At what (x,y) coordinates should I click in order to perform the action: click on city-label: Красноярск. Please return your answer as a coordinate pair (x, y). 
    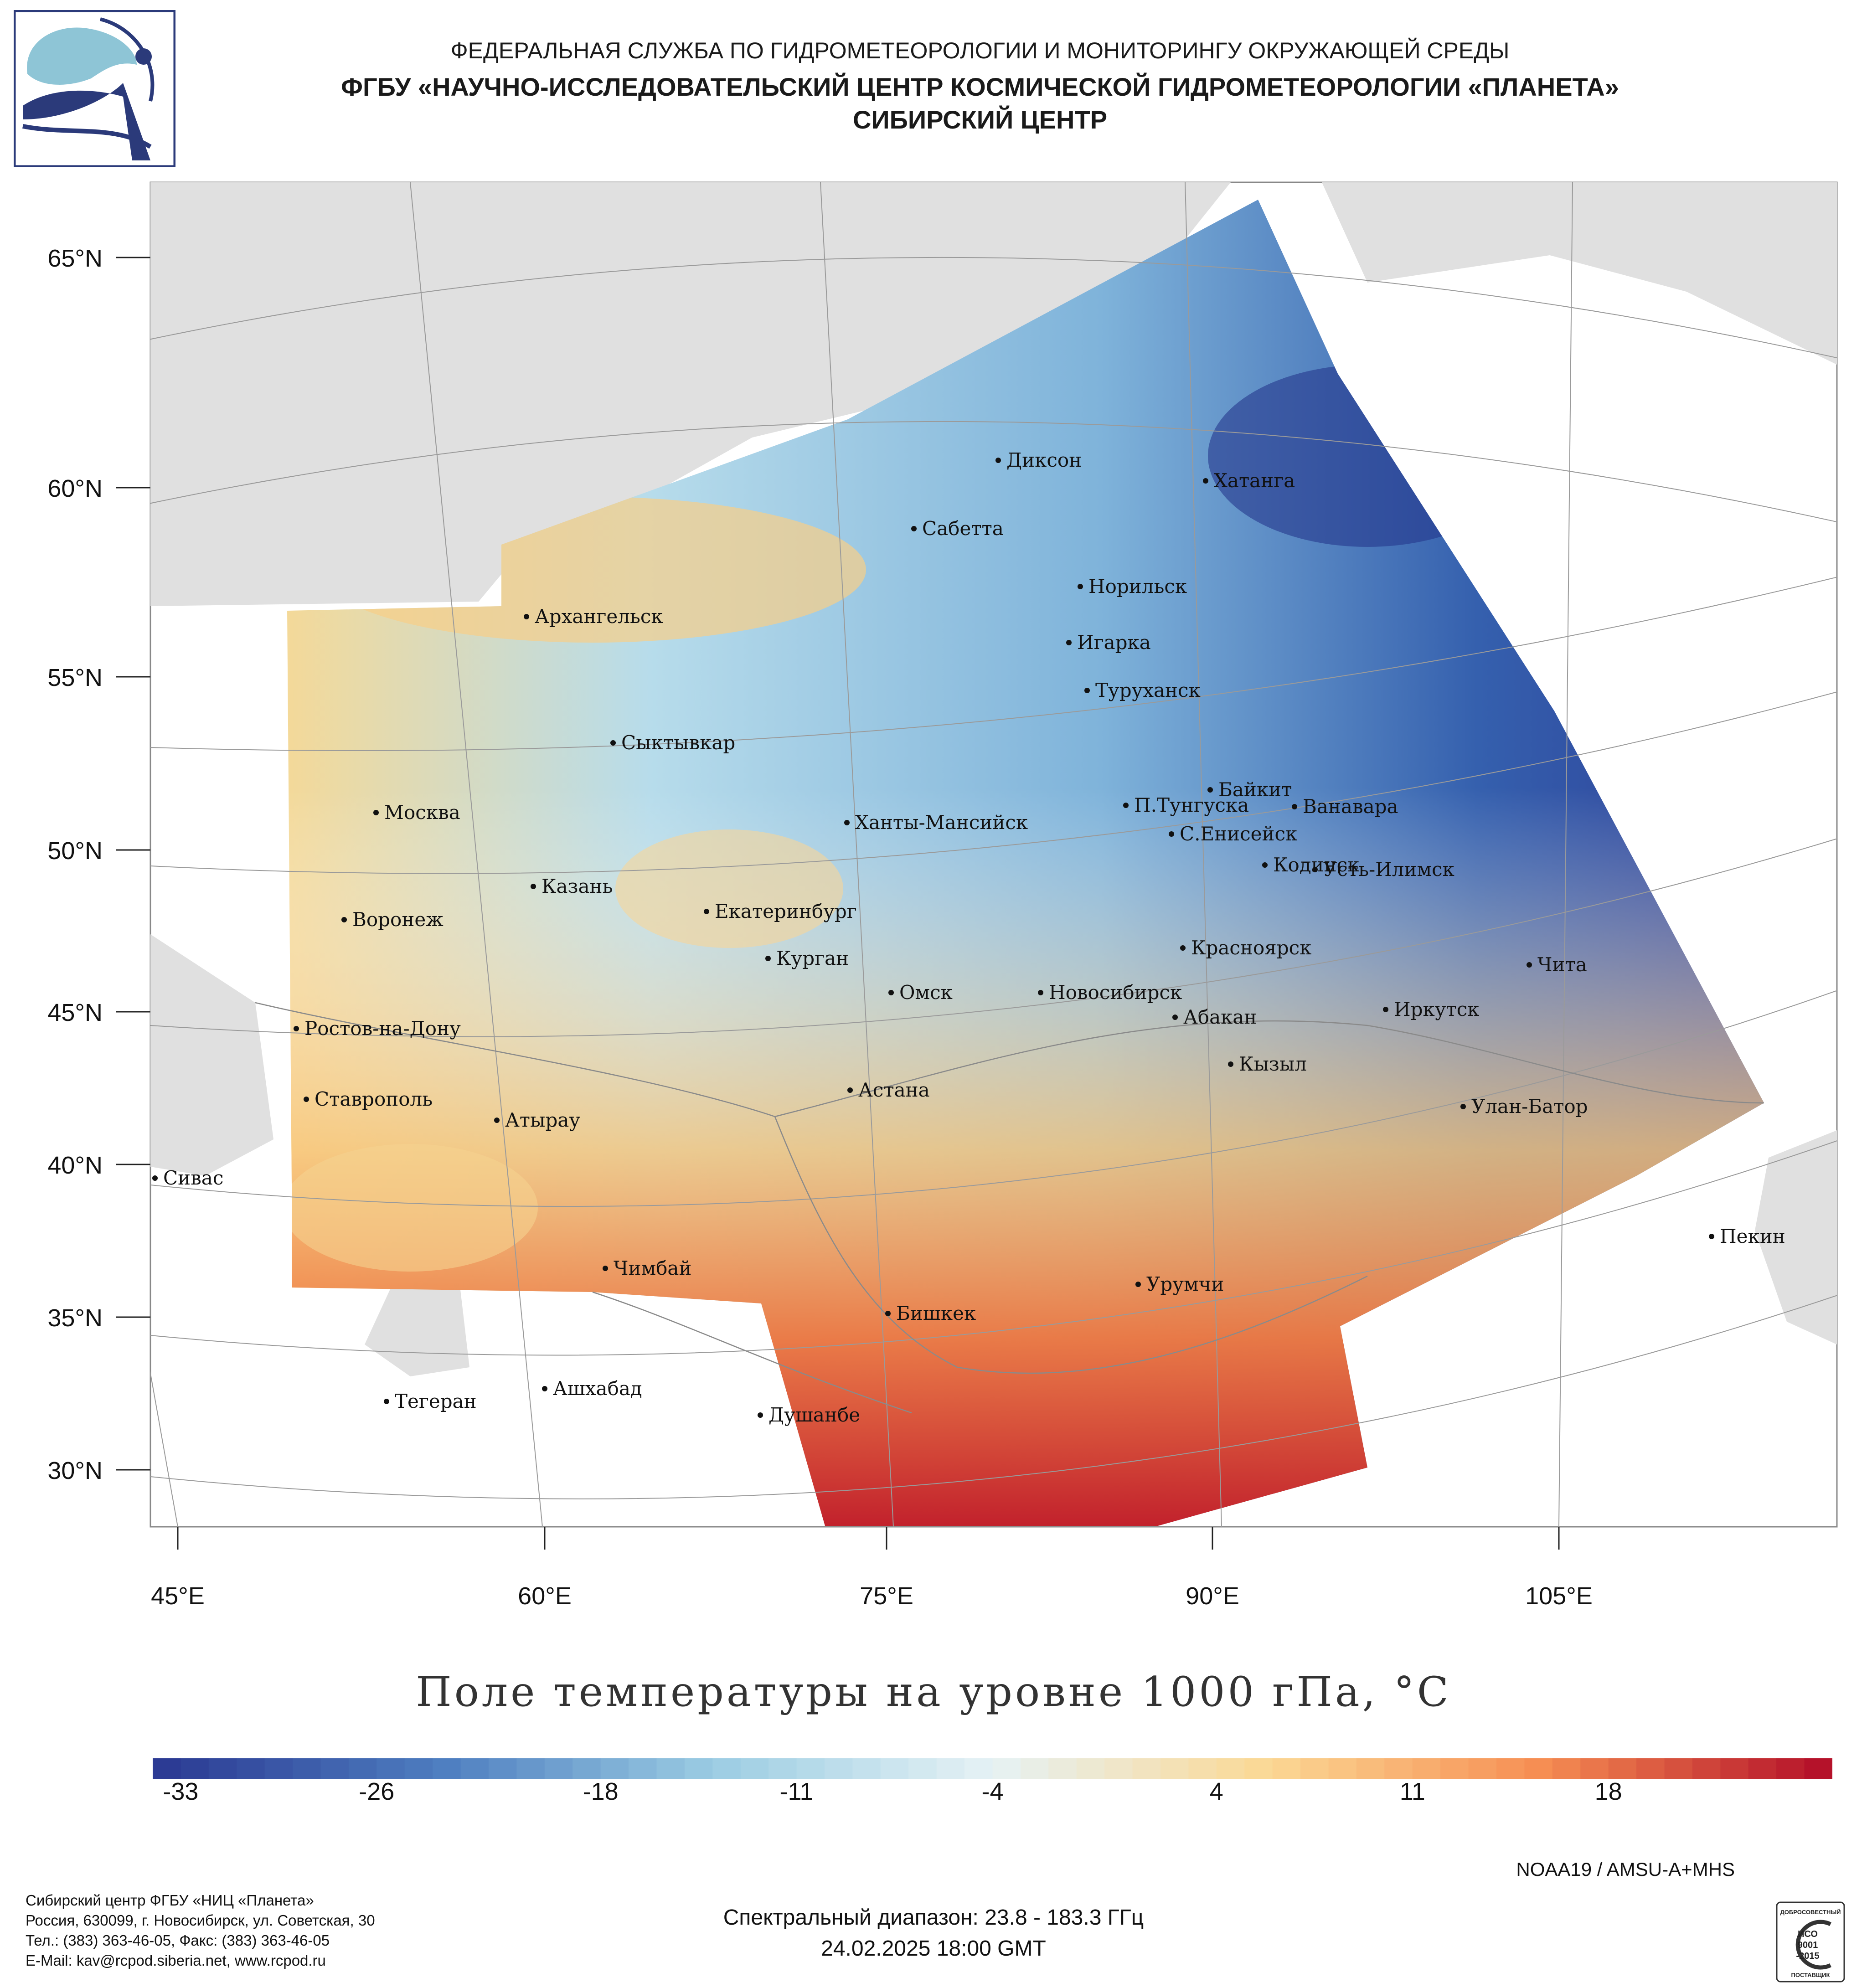
    Looking at the image, I should click on (1251, 948).